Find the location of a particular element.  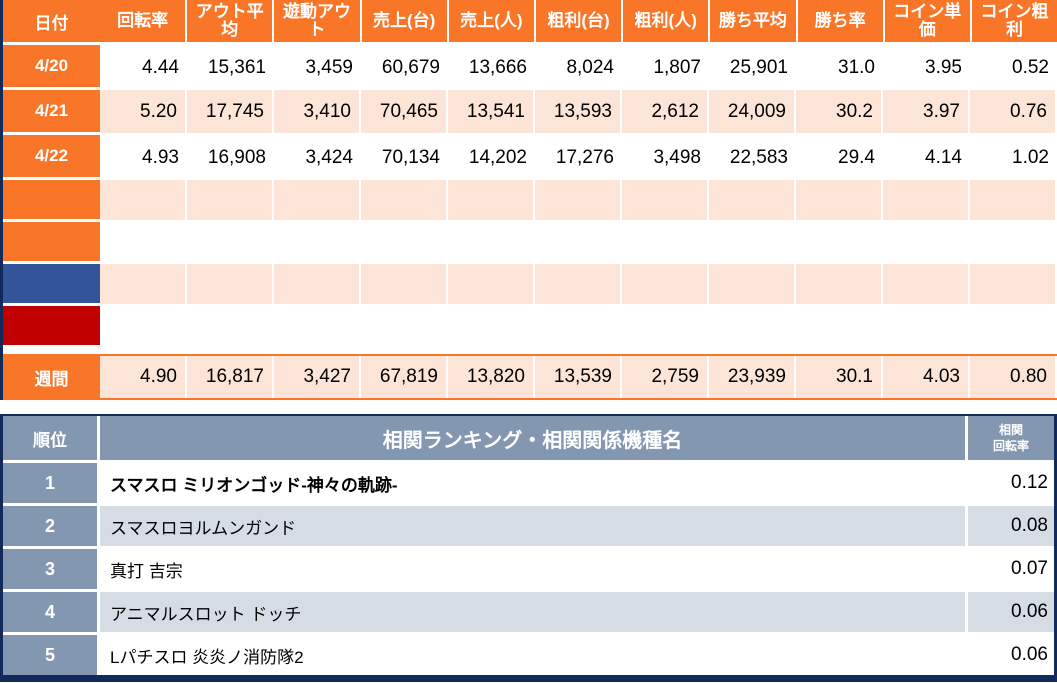

weekly-stat-cell: 23,939 is located at coordinates (752, 377).